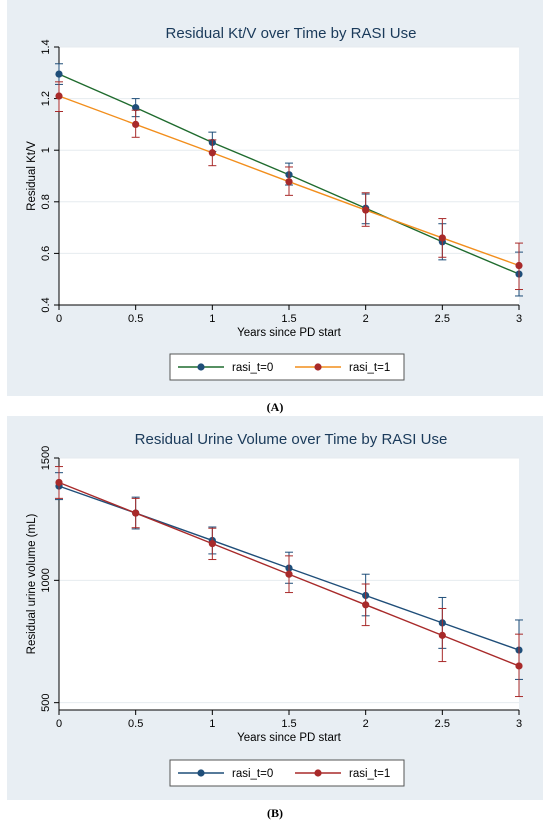  I want to click on y-tick-label: 0.4, so click(46, 304).